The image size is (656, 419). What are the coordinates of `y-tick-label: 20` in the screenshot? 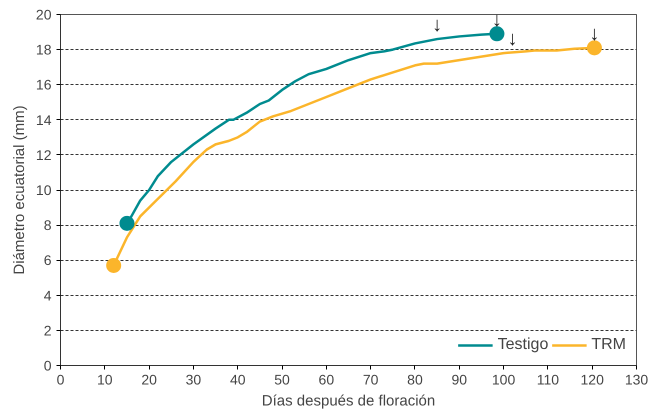 It's located at (44, 14).